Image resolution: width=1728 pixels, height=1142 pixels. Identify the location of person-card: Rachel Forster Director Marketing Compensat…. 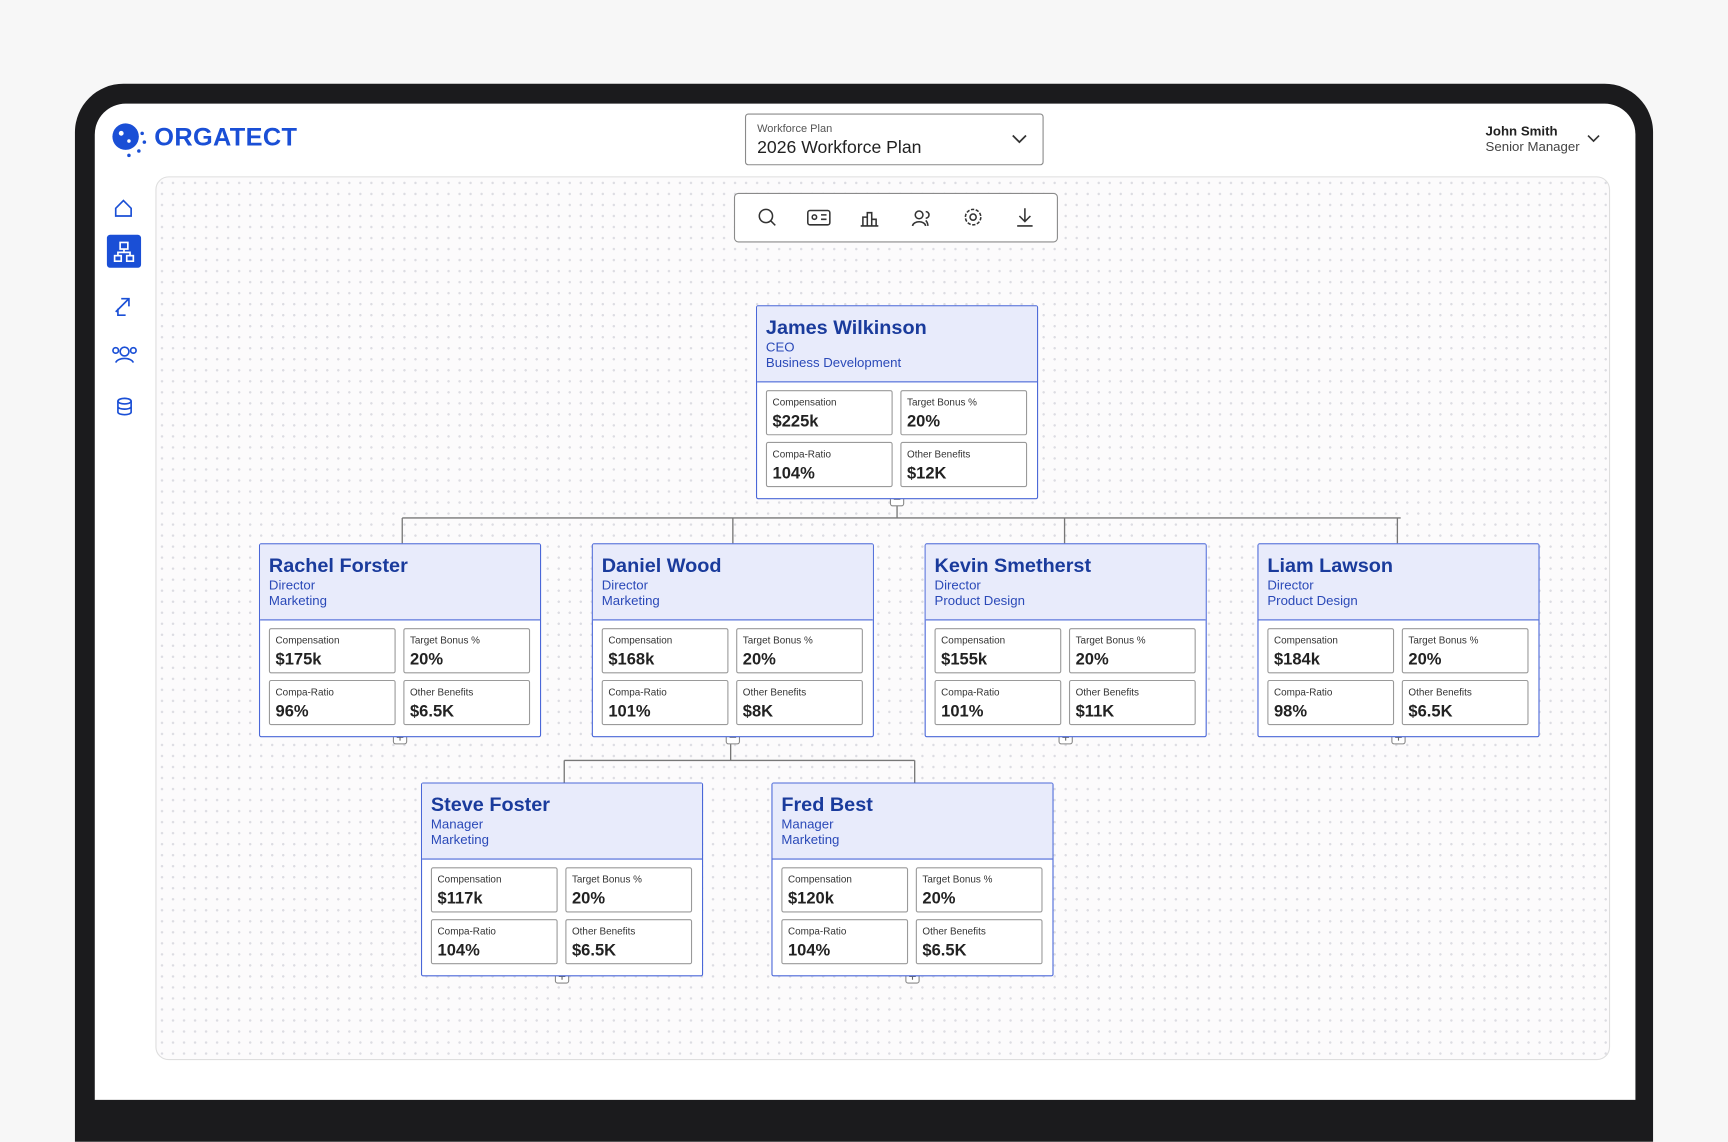
(400, 640).